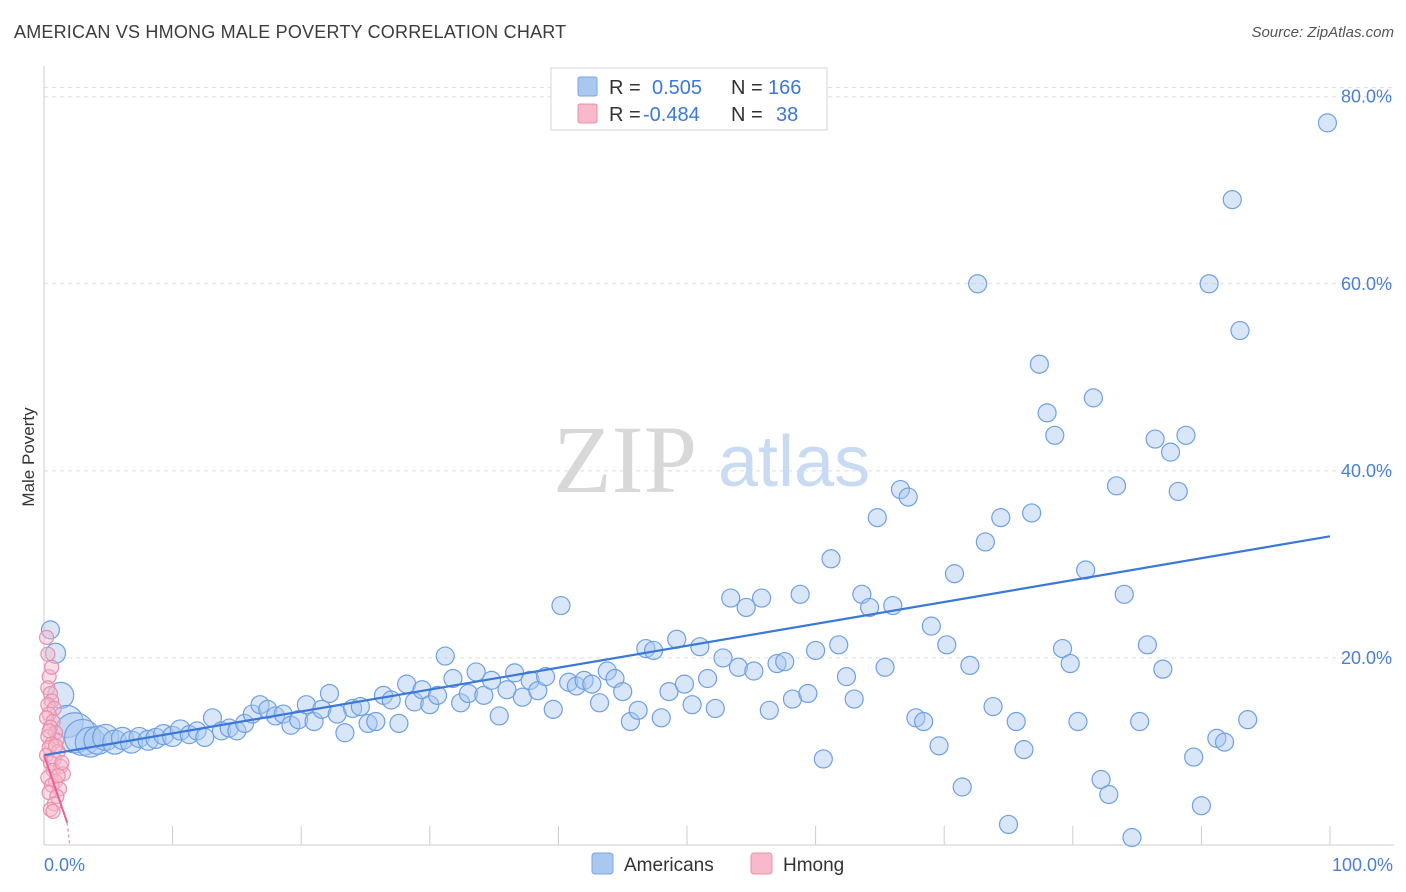 Image resolution: width=1406 pixels, height=892 pixels. I want to click on series-hmong, so click(54, 724).